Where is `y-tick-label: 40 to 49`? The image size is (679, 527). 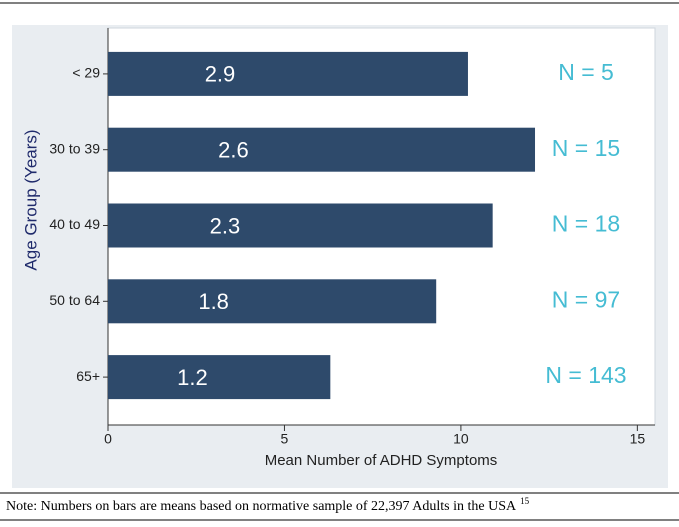 y-tick-label: 40 to 49 is located at coordinates (74, 224).